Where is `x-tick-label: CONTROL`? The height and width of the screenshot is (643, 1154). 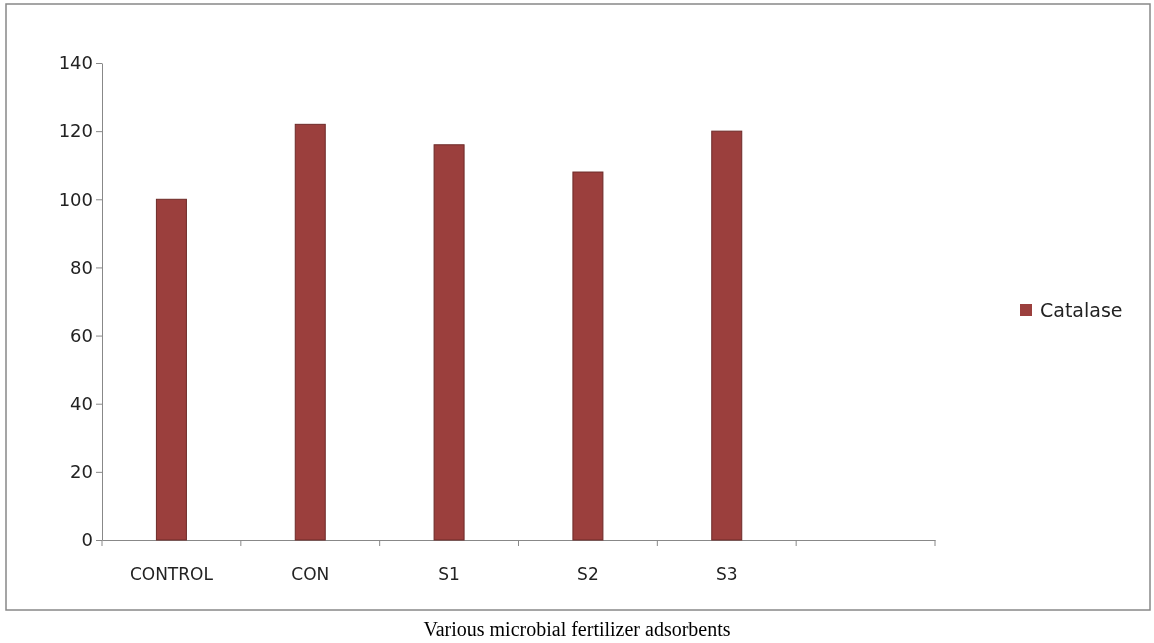 x-tick-label: CONTROL is located at coordinates (171, 574).